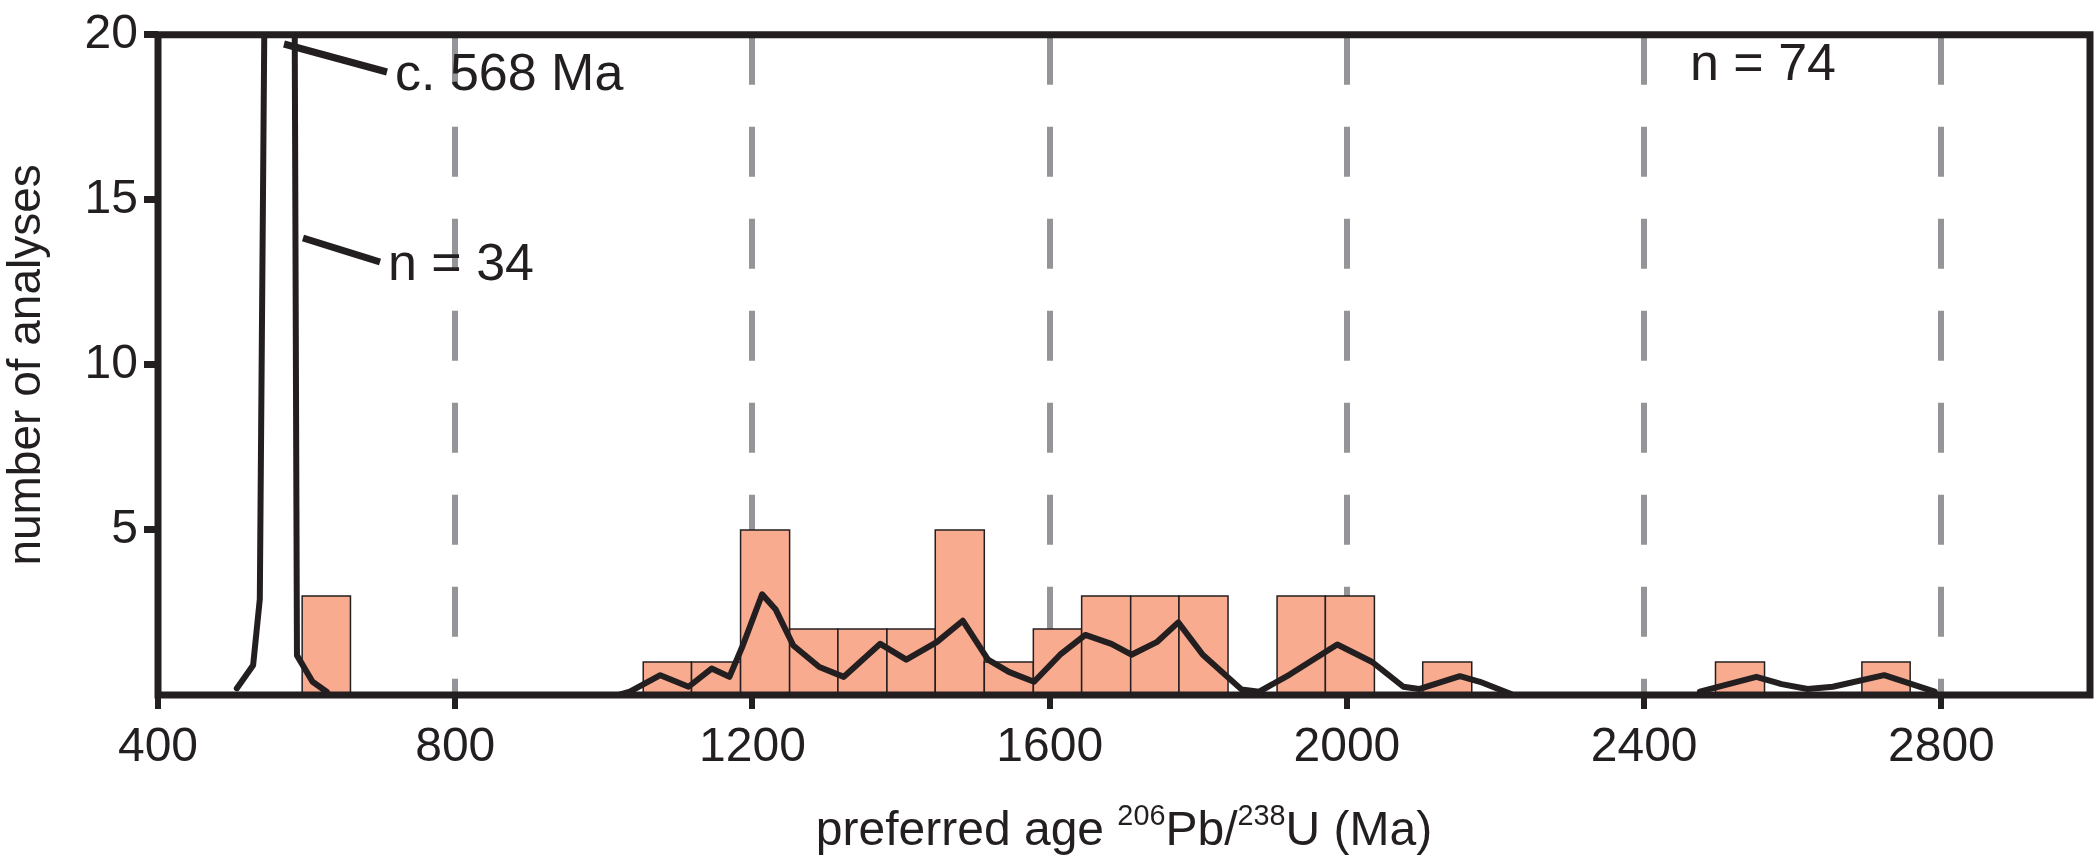 This screenshot has width=2099, height=860. Describe the element at coordinates (1347, 745) in the screenshot. I see `x-tick-label: 2000` at that location.